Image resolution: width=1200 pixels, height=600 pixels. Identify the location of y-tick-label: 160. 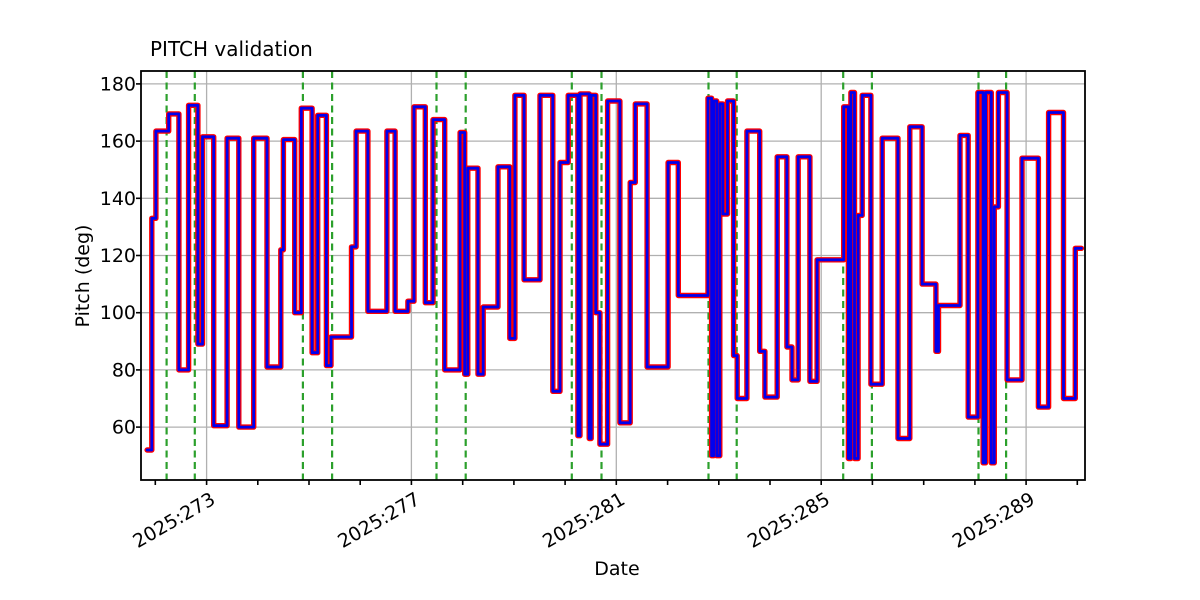
(118, 142).